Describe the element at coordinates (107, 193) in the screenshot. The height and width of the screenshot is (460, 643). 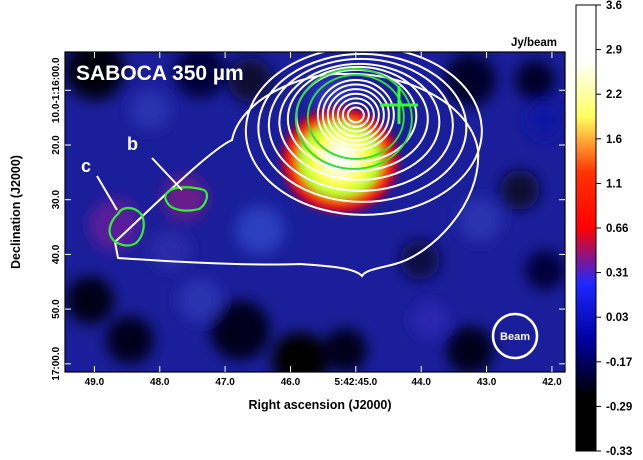
I see `source-c-pointer` at that location.